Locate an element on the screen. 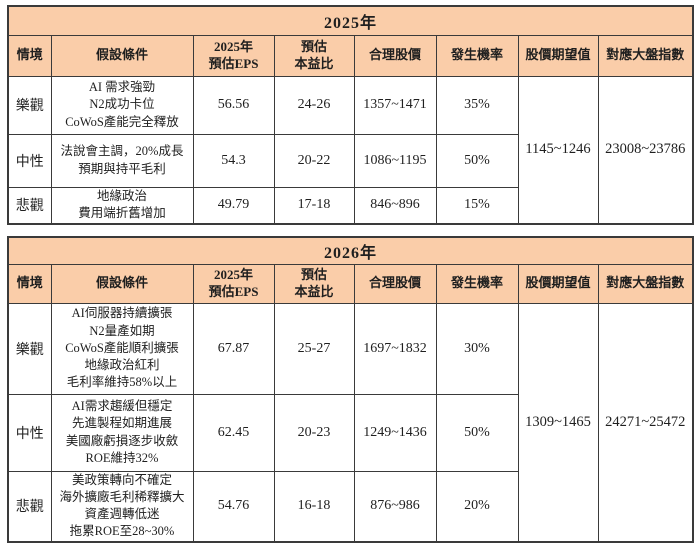 The height and width of the screenshot is (556, 697). fair-price-range: 876~986 is located at coordinates (395, 506).